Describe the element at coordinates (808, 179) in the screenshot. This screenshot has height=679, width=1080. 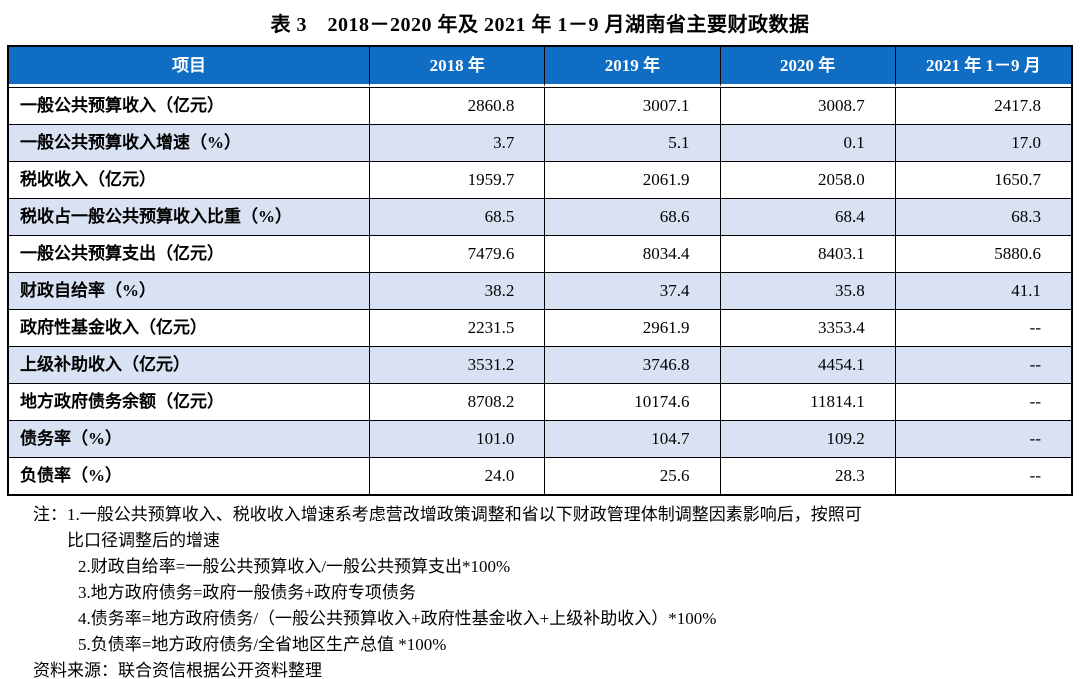
I see `value-cell: 2058.0` at that location.